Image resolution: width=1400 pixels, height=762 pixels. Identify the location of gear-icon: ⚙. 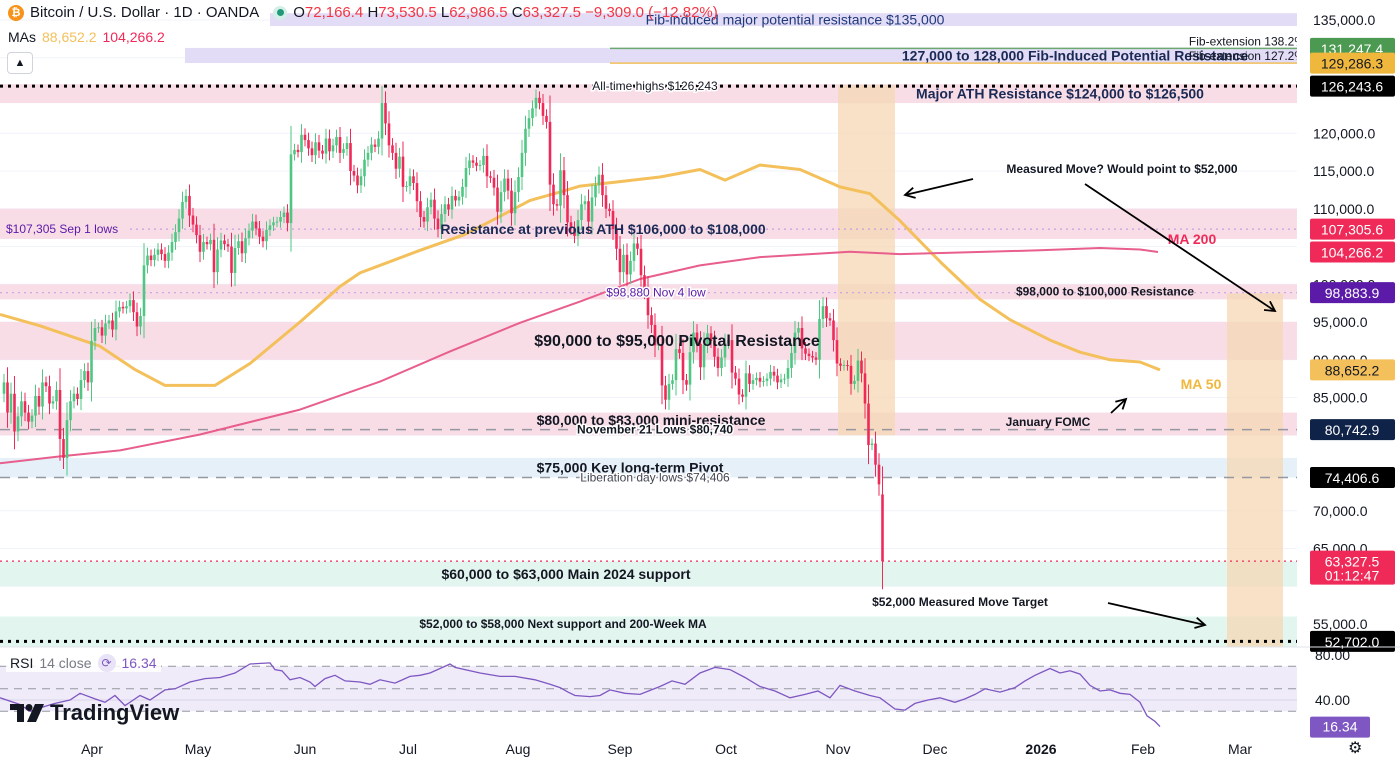
(1355, 748).